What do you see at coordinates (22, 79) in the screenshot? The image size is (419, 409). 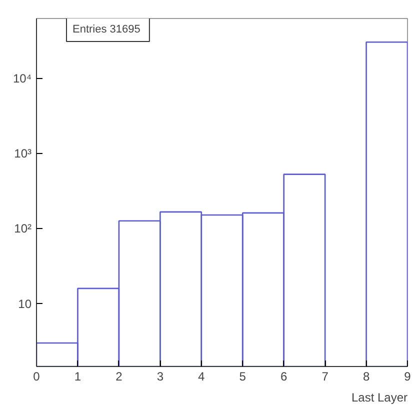 I see `y-tick-label: 10⁴` at bounding box center [22, 79].